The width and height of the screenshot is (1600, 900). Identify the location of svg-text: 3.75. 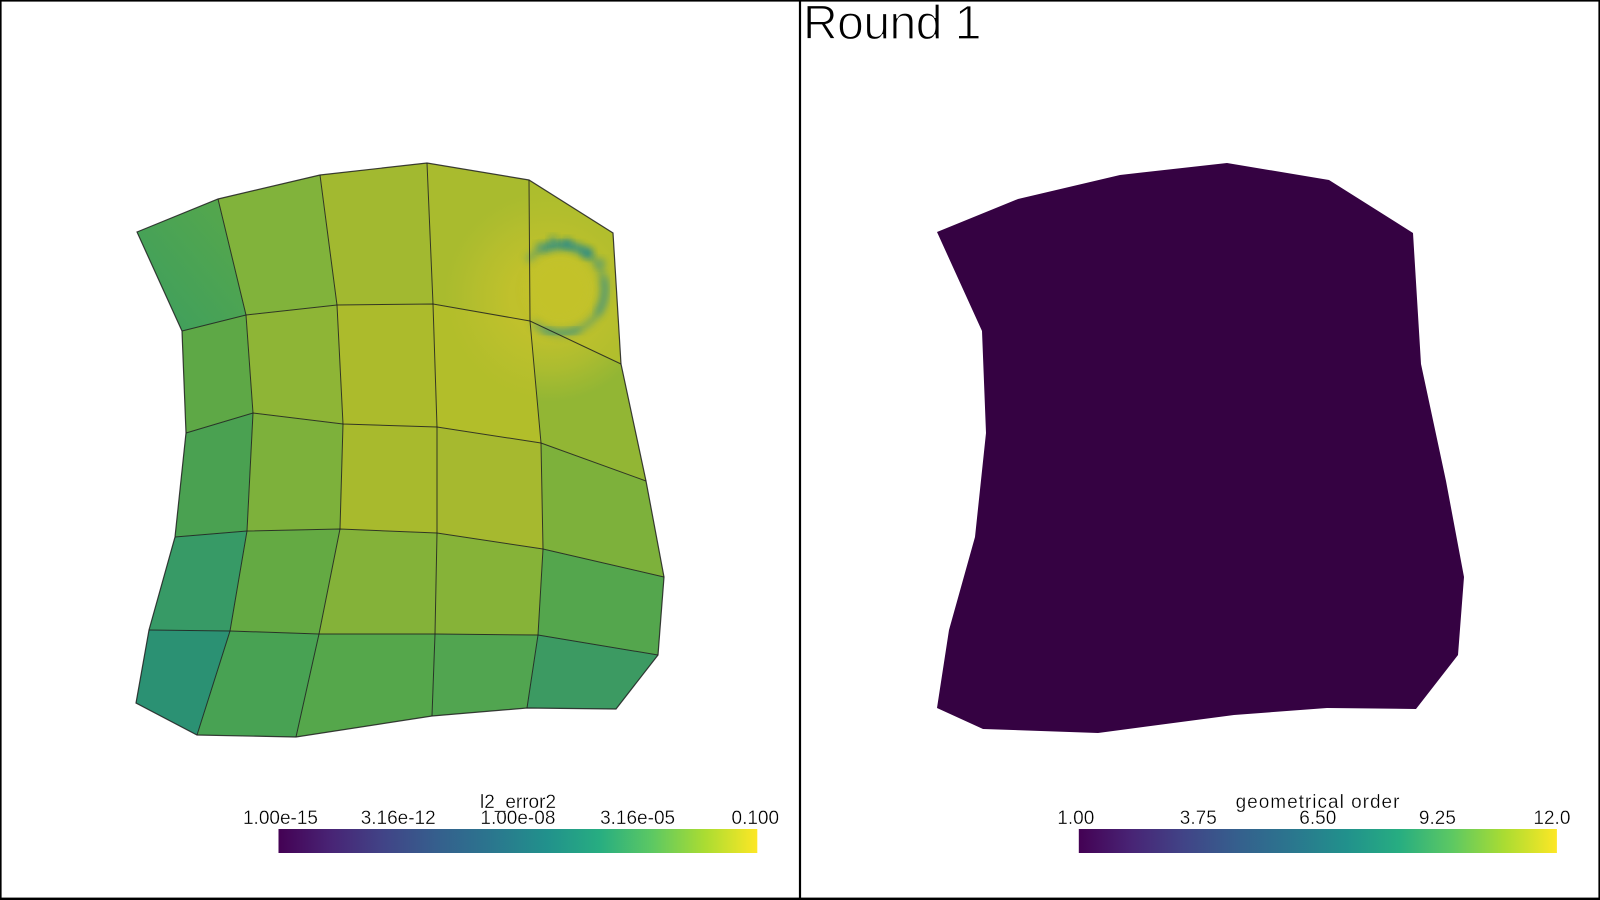
(1198, 818).